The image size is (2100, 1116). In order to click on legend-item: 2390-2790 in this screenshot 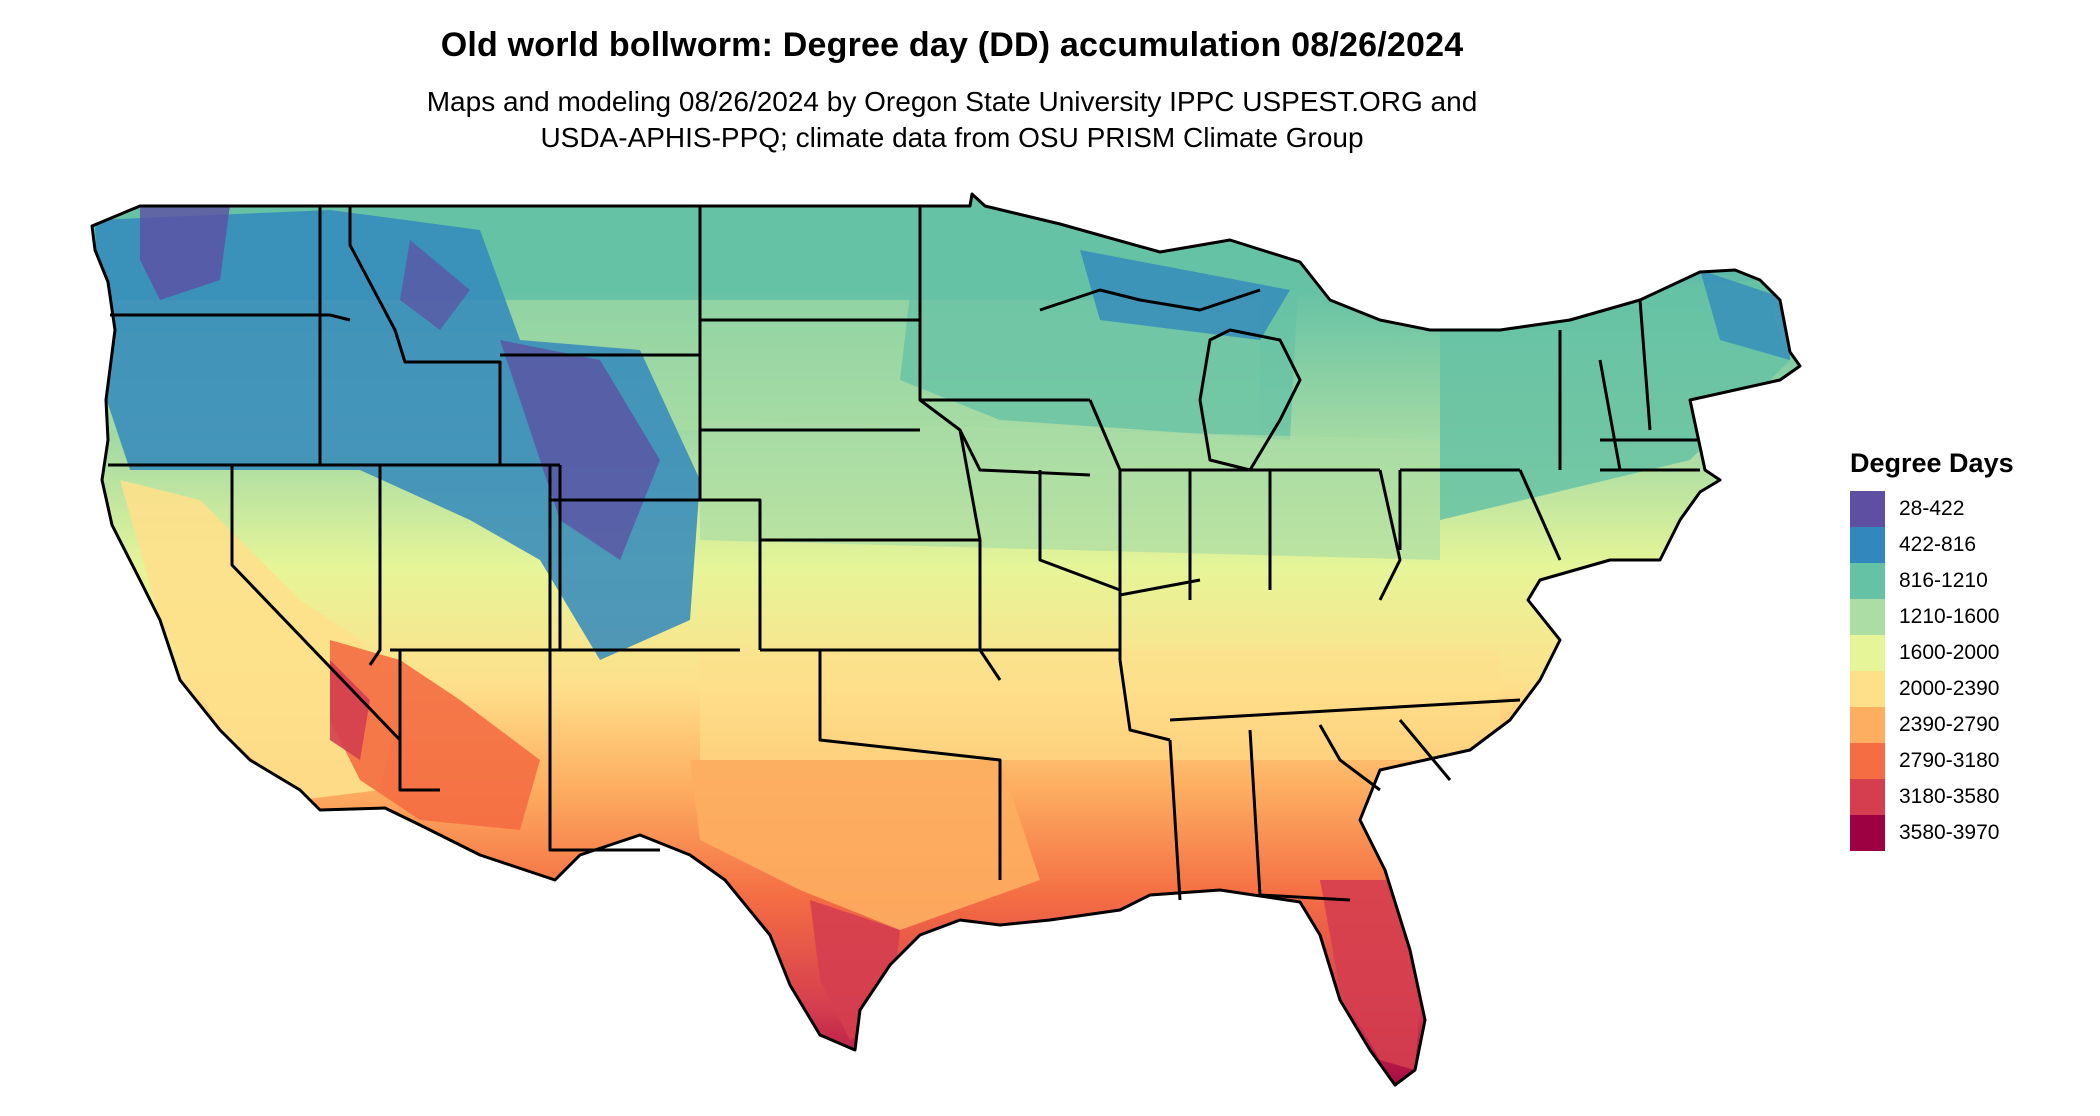, I will do `click(1932, 725)`.